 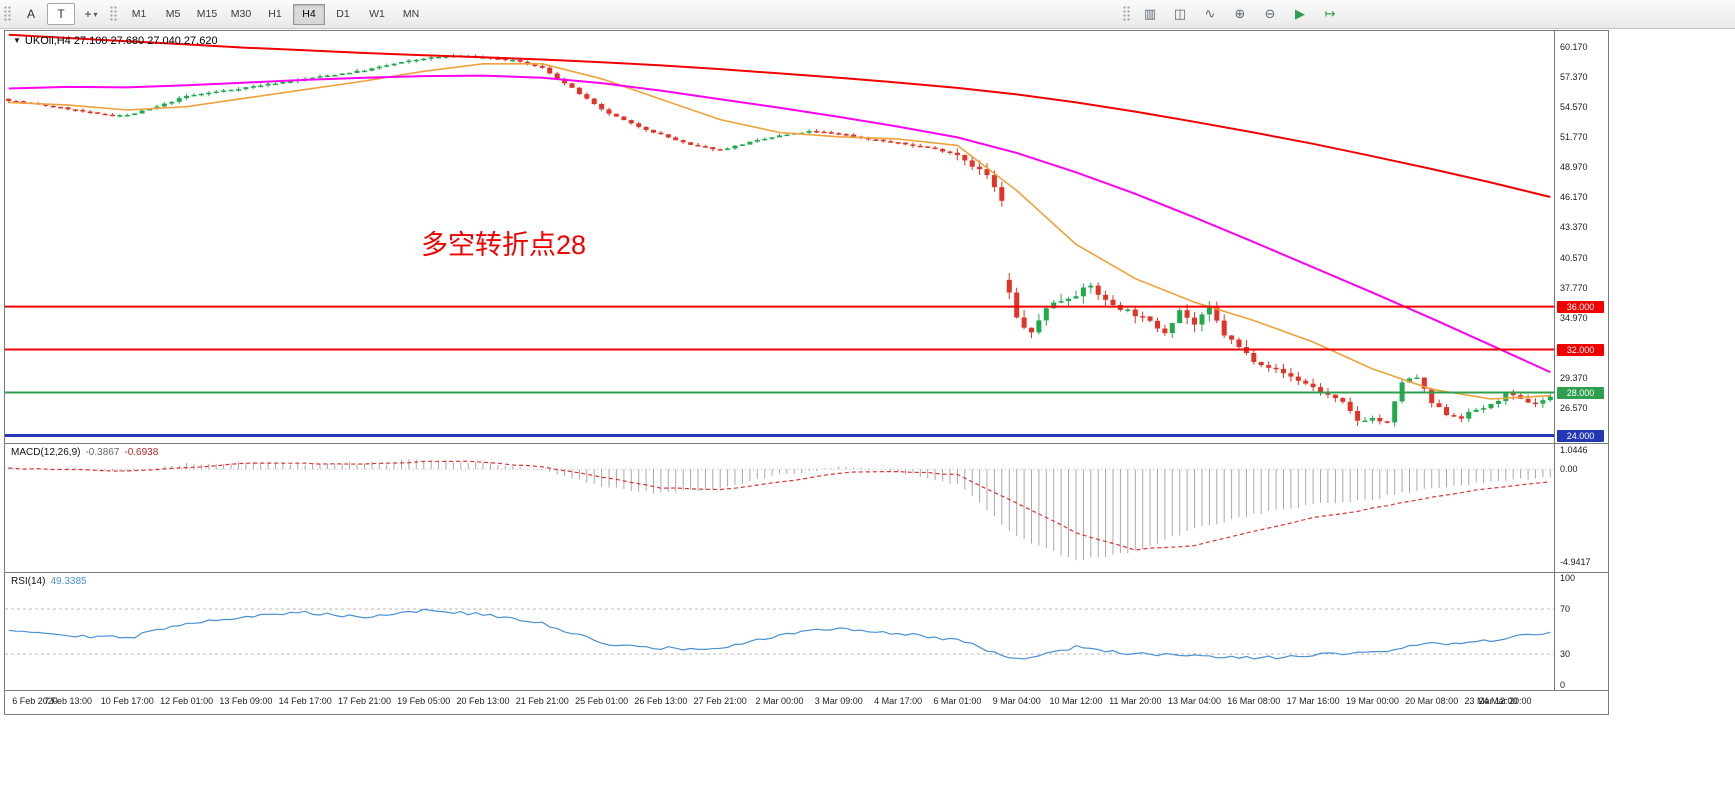 What do you see at coordinates (1563, 685) in the screenshot?
I see `rsi-axis-label: 0` at bounding box center [1563, 685].